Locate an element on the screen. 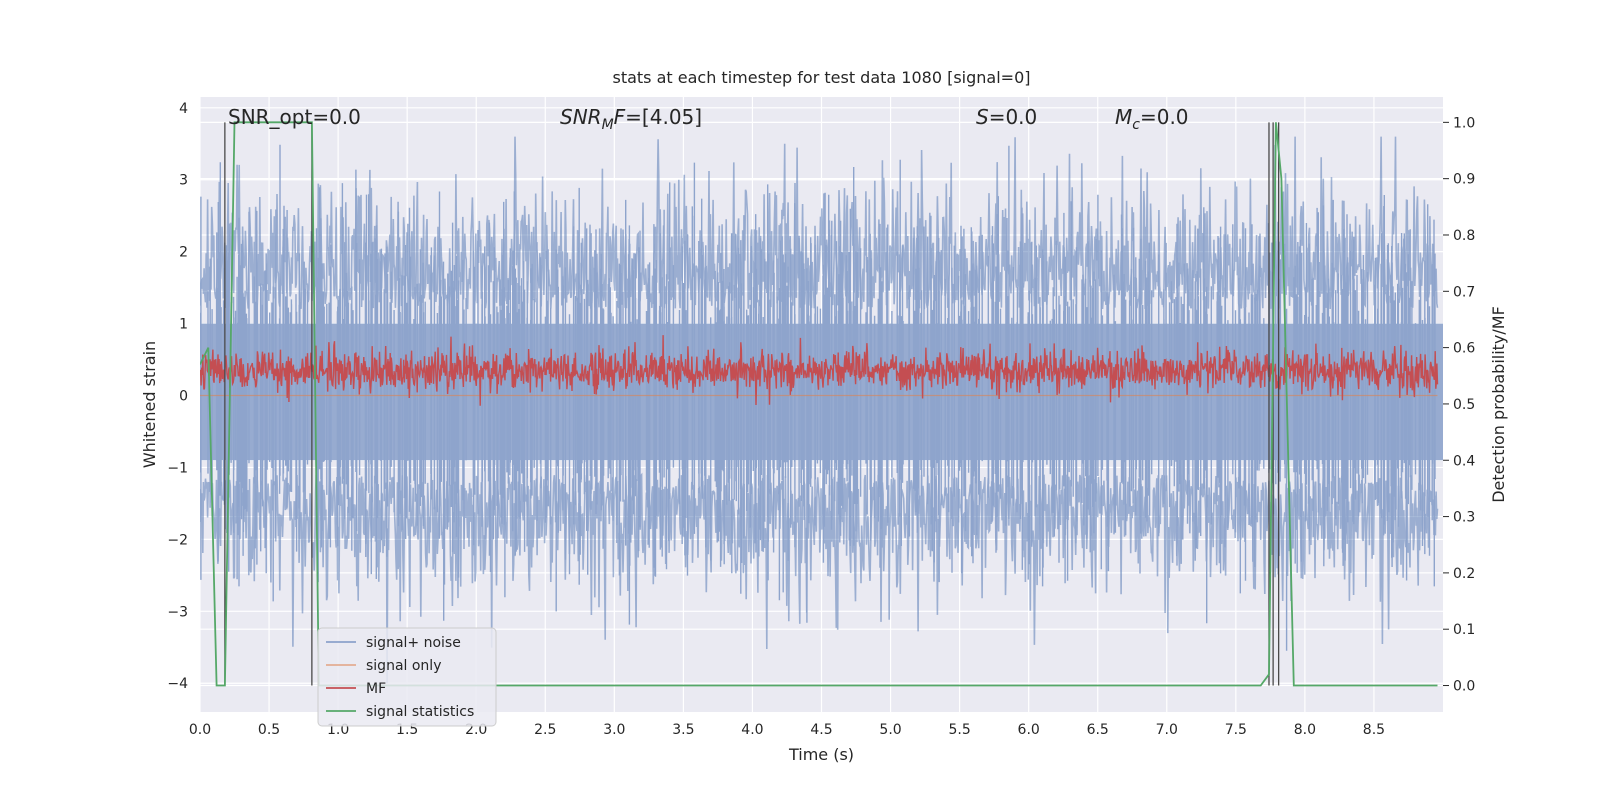 The width and height of the screenshot is (1600, 800). y-tick-label: 2 is located at coordinates (183, 253).